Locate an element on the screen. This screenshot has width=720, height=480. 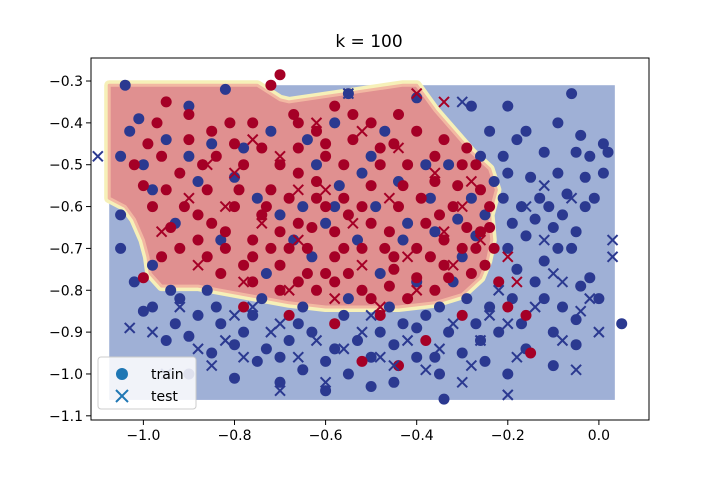
legend-box is located at coordinates (147, 383).